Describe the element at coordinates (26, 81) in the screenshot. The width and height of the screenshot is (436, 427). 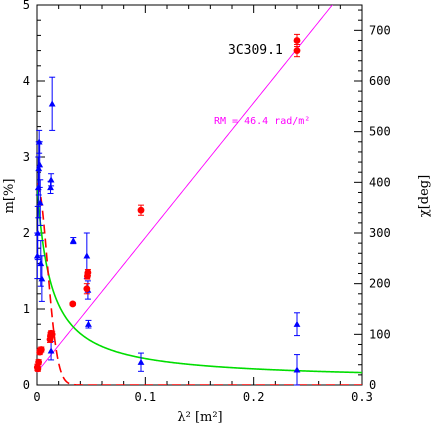
I see `y-left-tick-label: 4` at that location.